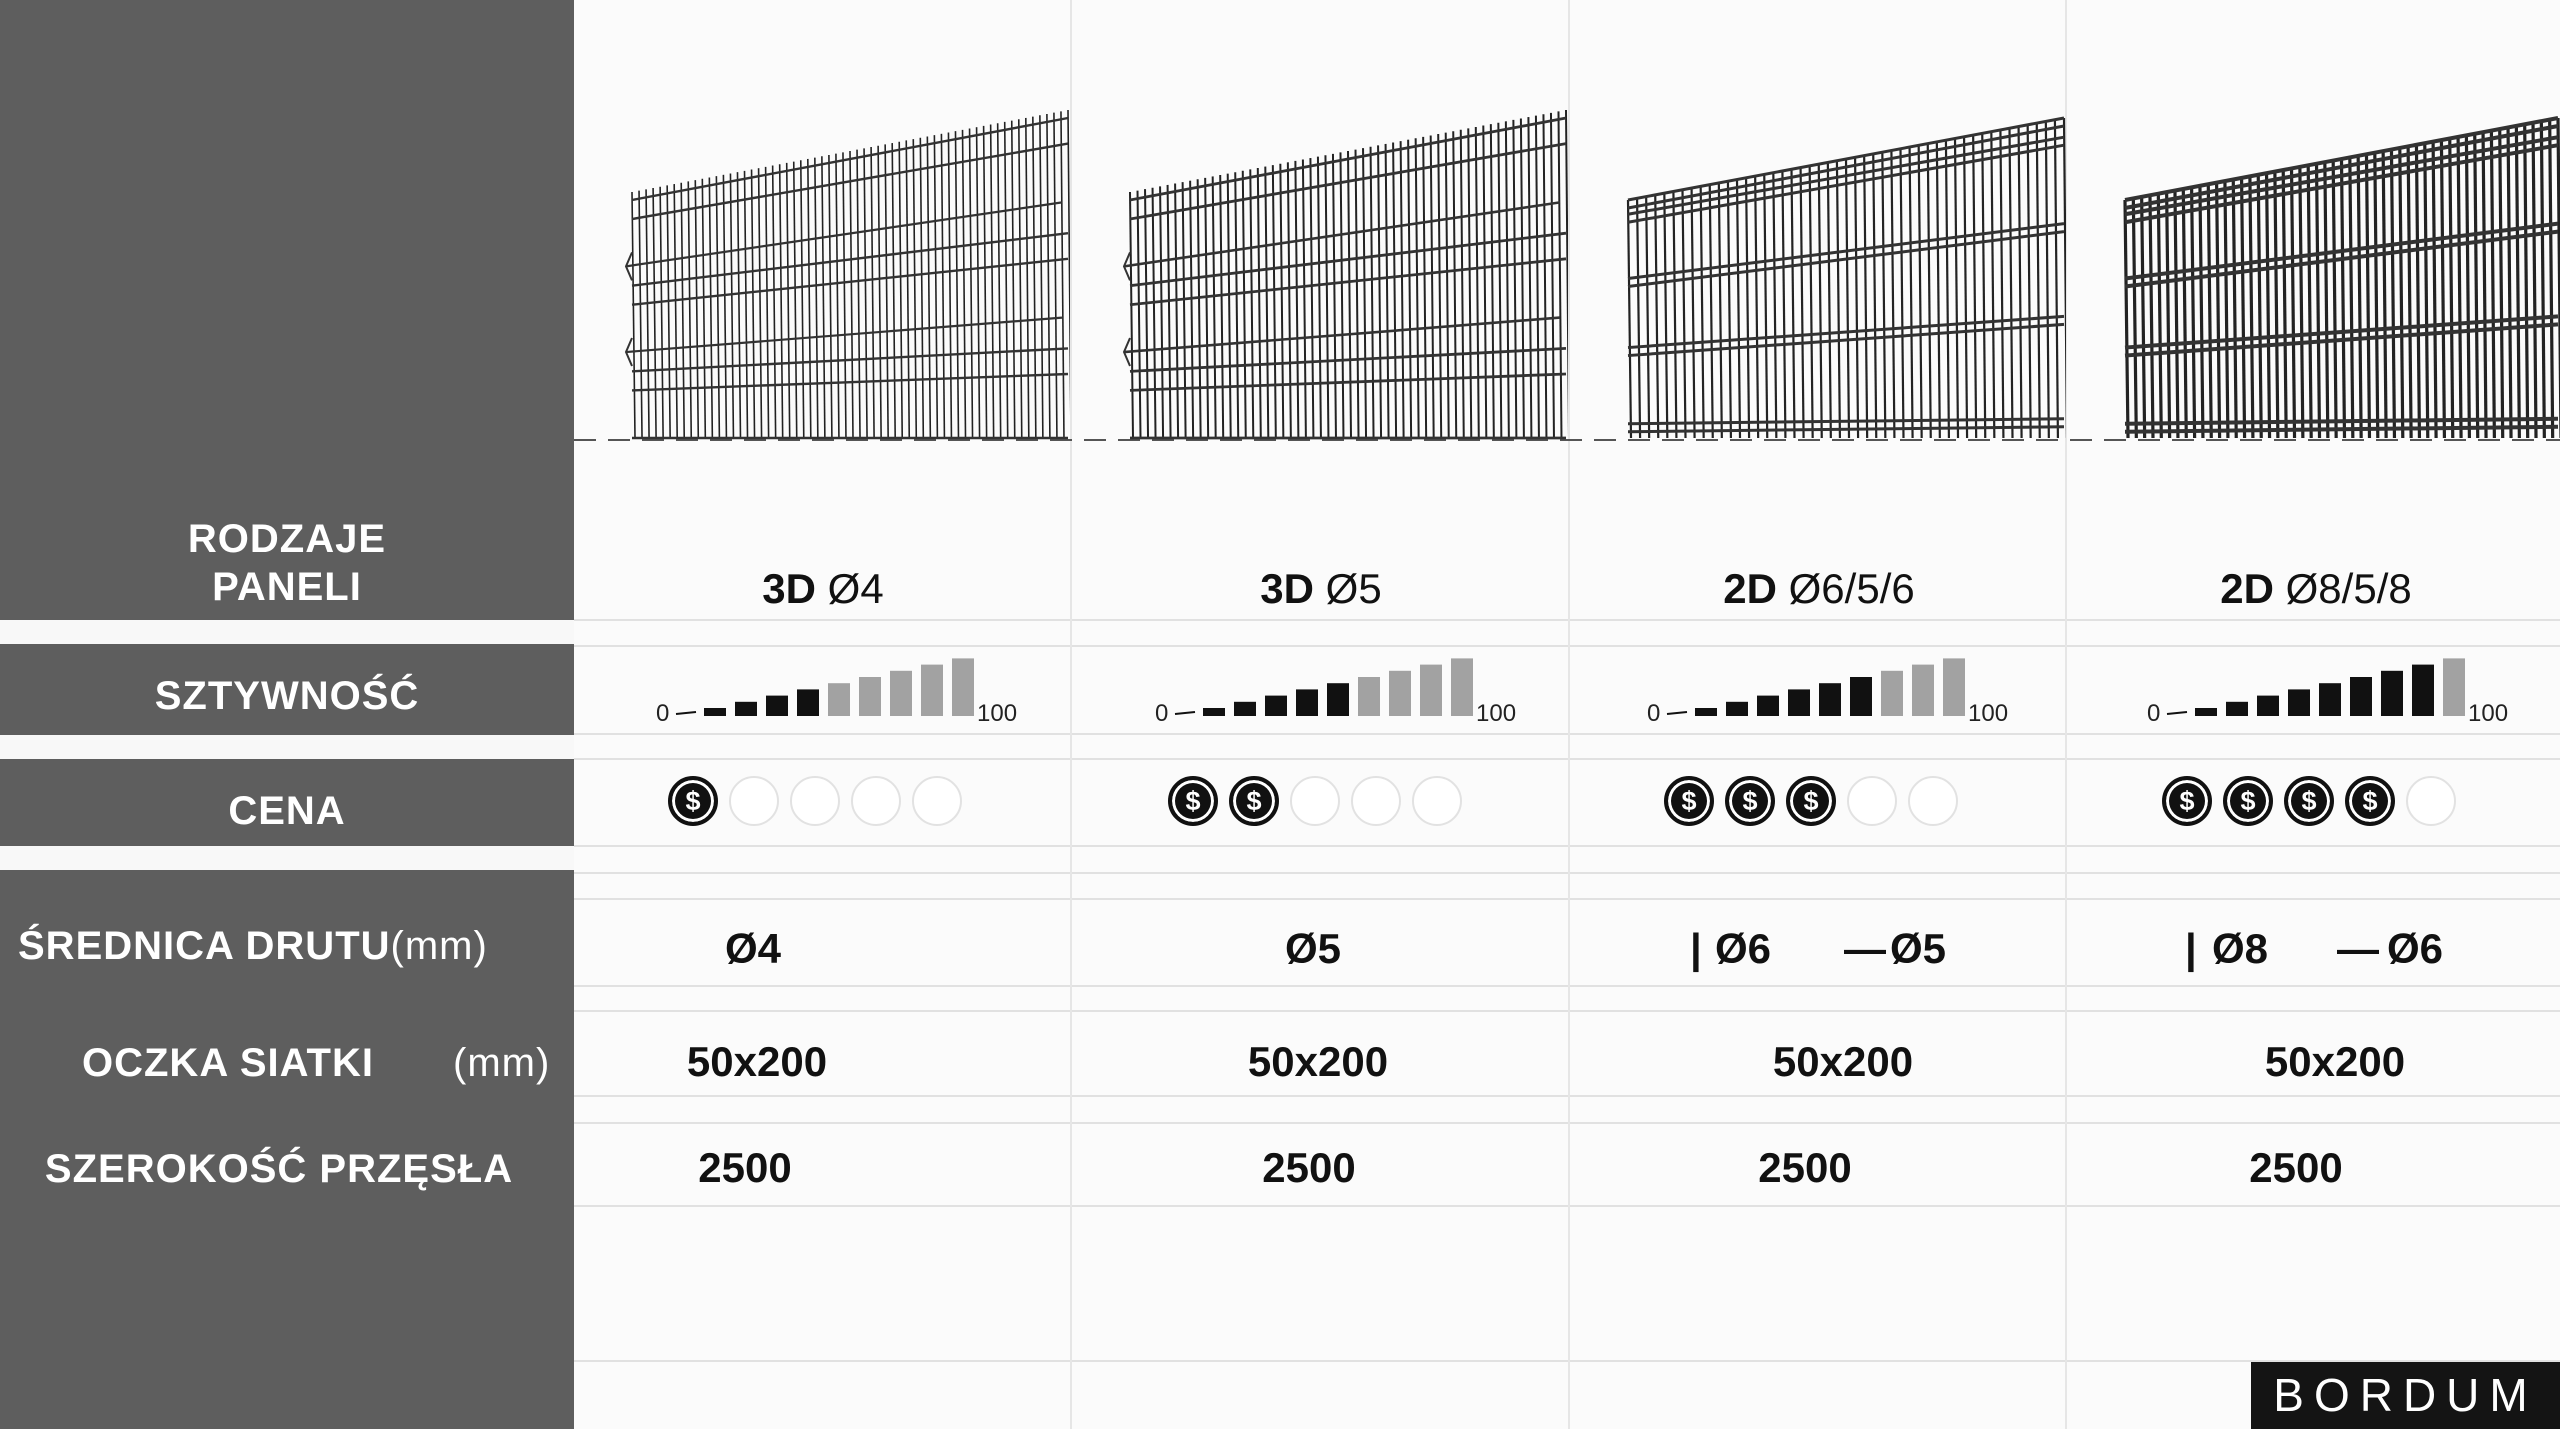 The height and width of the screenshot is (1429, 2560). What do you see at coordinates (1315, 801) in the screenshot?
I see `price-rating: $ $` at bounding box center [1315, 801].